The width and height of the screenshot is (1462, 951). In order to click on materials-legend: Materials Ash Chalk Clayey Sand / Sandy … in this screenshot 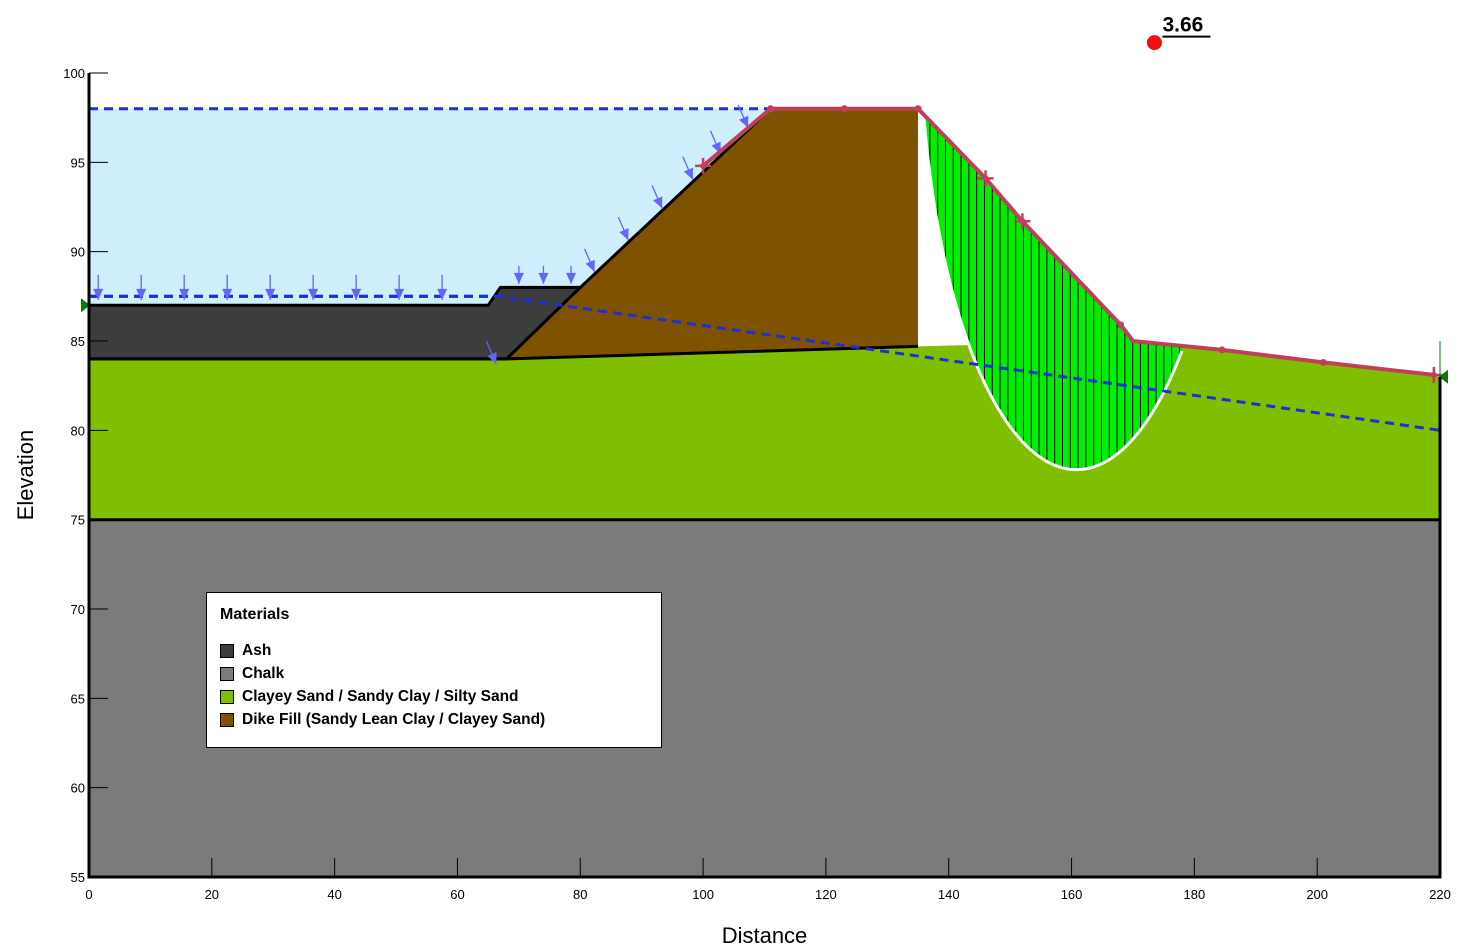, I will do `click(434, 670)`.